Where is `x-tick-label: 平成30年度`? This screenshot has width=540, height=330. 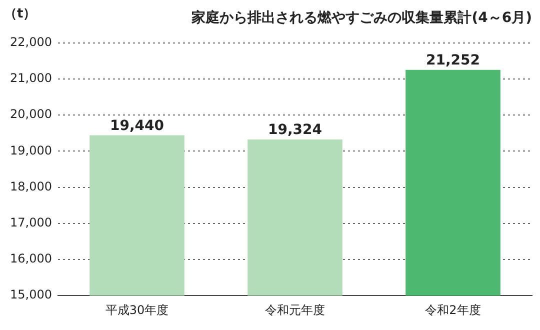 x-tick-label: 平成30年度 is located at coordinates (137, 309).